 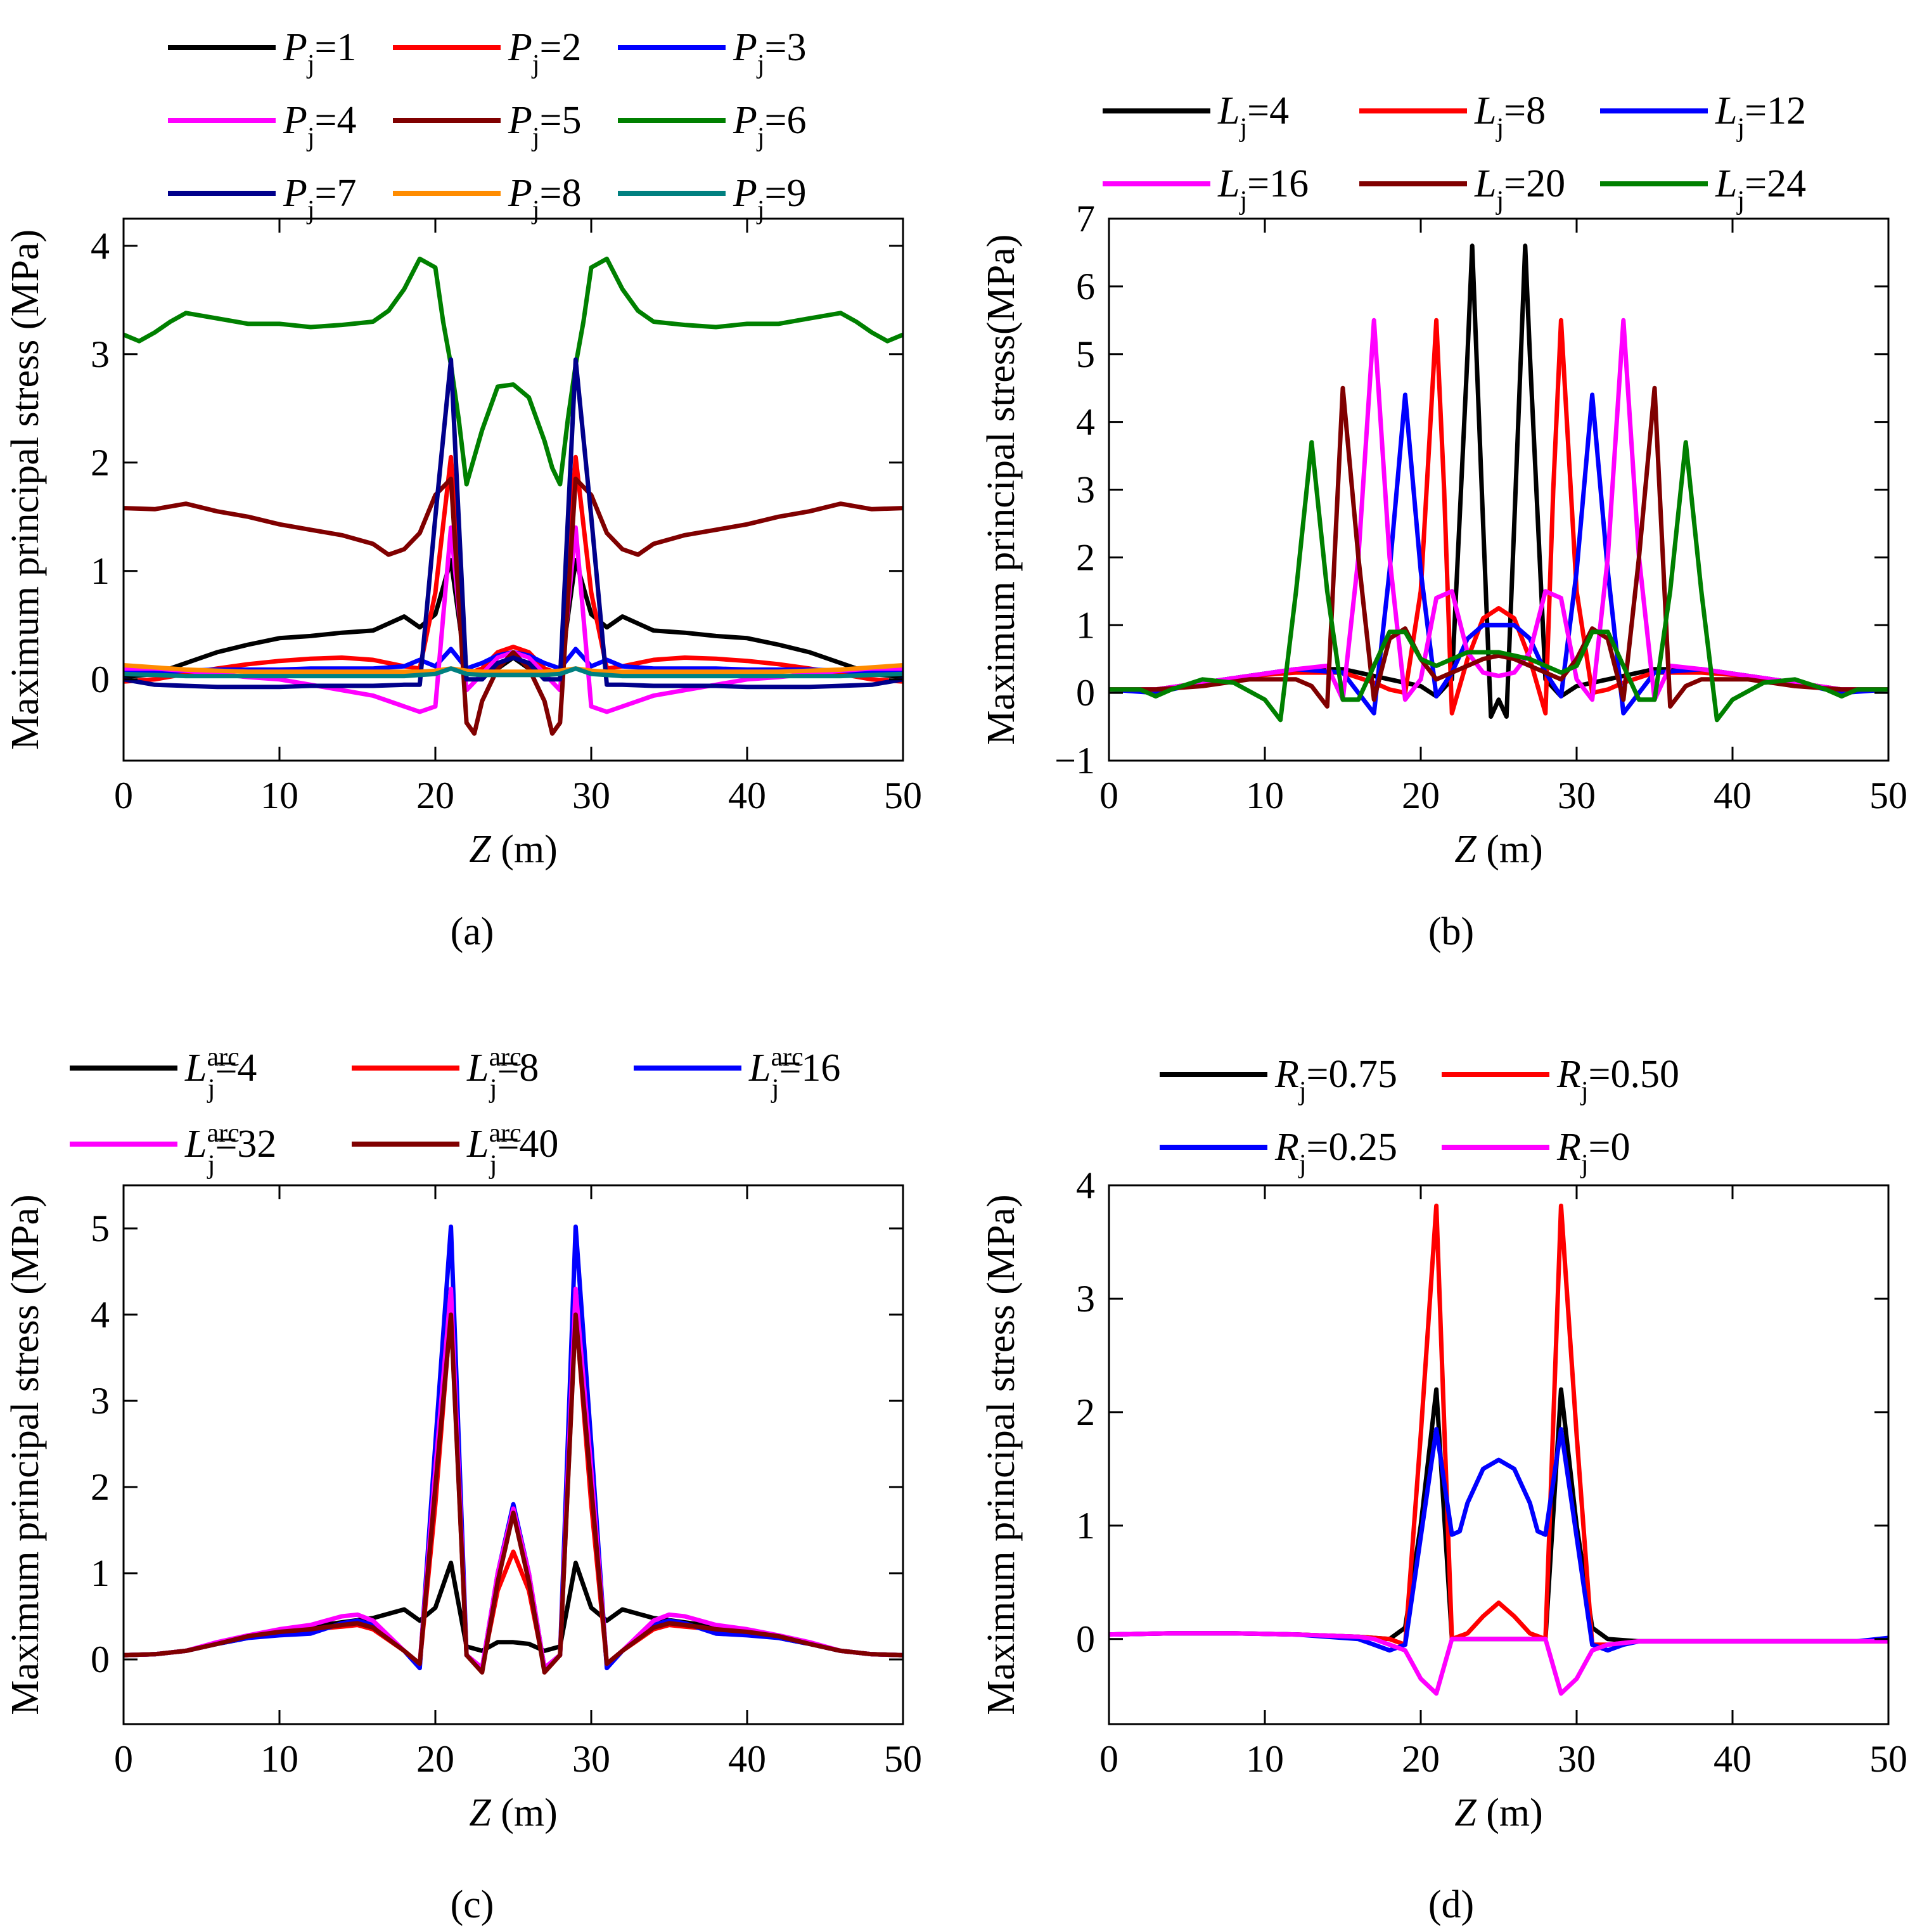 I want to click on y-tick-label-d-1: 1, so click(x=1085, y=1526).